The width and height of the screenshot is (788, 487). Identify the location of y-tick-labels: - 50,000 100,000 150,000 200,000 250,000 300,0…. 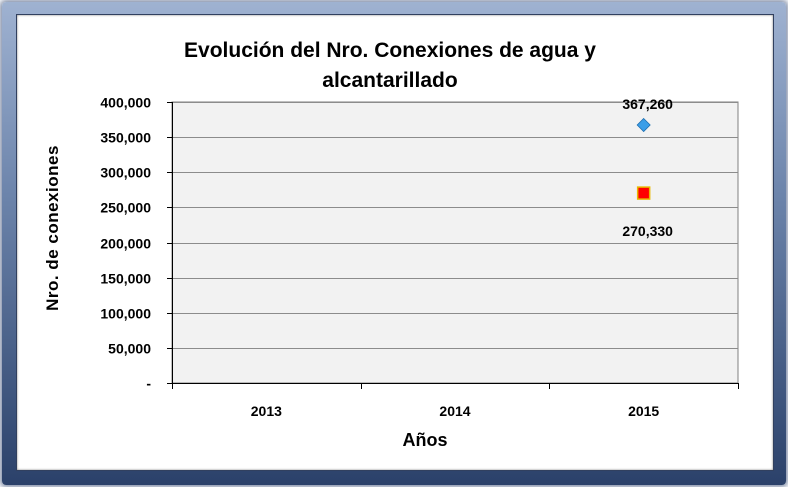
(125, 243).